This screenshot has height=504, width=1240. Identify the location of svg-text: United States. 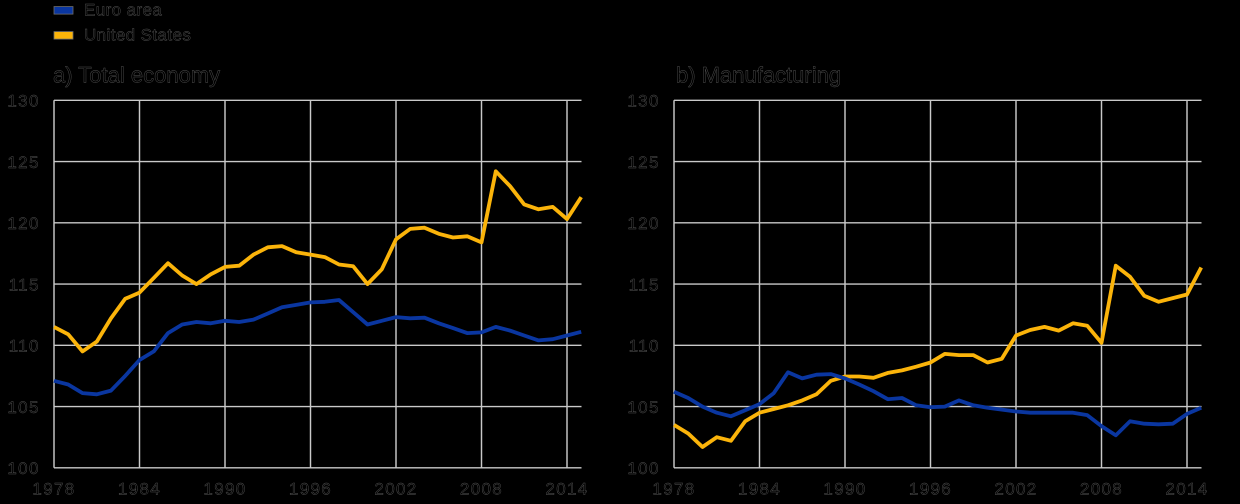
(137, 35).